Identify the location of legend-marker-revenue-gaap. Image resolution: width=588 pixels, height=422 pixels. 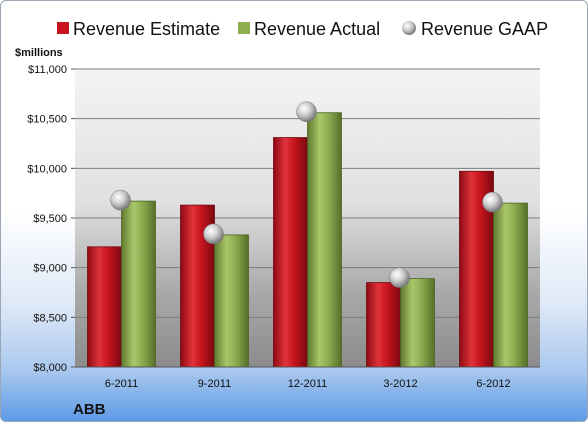
(409, 28).